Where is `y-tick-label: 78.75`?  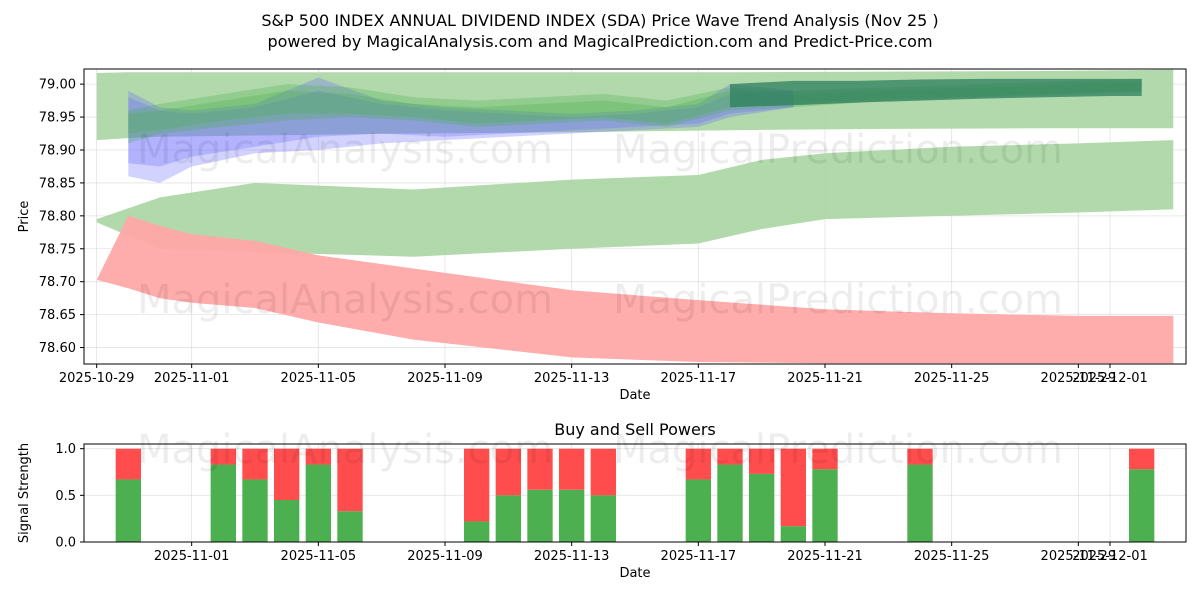
y-tick-label: 78.75 is located at coordinates (57, 249).